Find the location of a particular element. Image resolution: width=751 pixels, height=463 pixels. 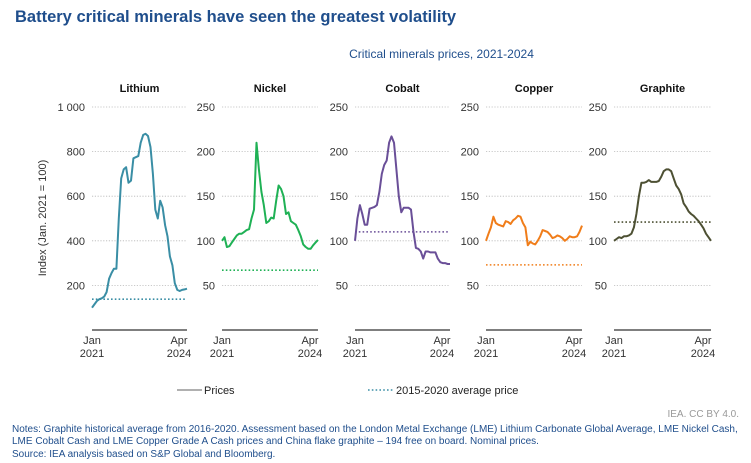

y-axis-label: Index (Jan. 2021 = 100) is located at coordinates (43, 218).